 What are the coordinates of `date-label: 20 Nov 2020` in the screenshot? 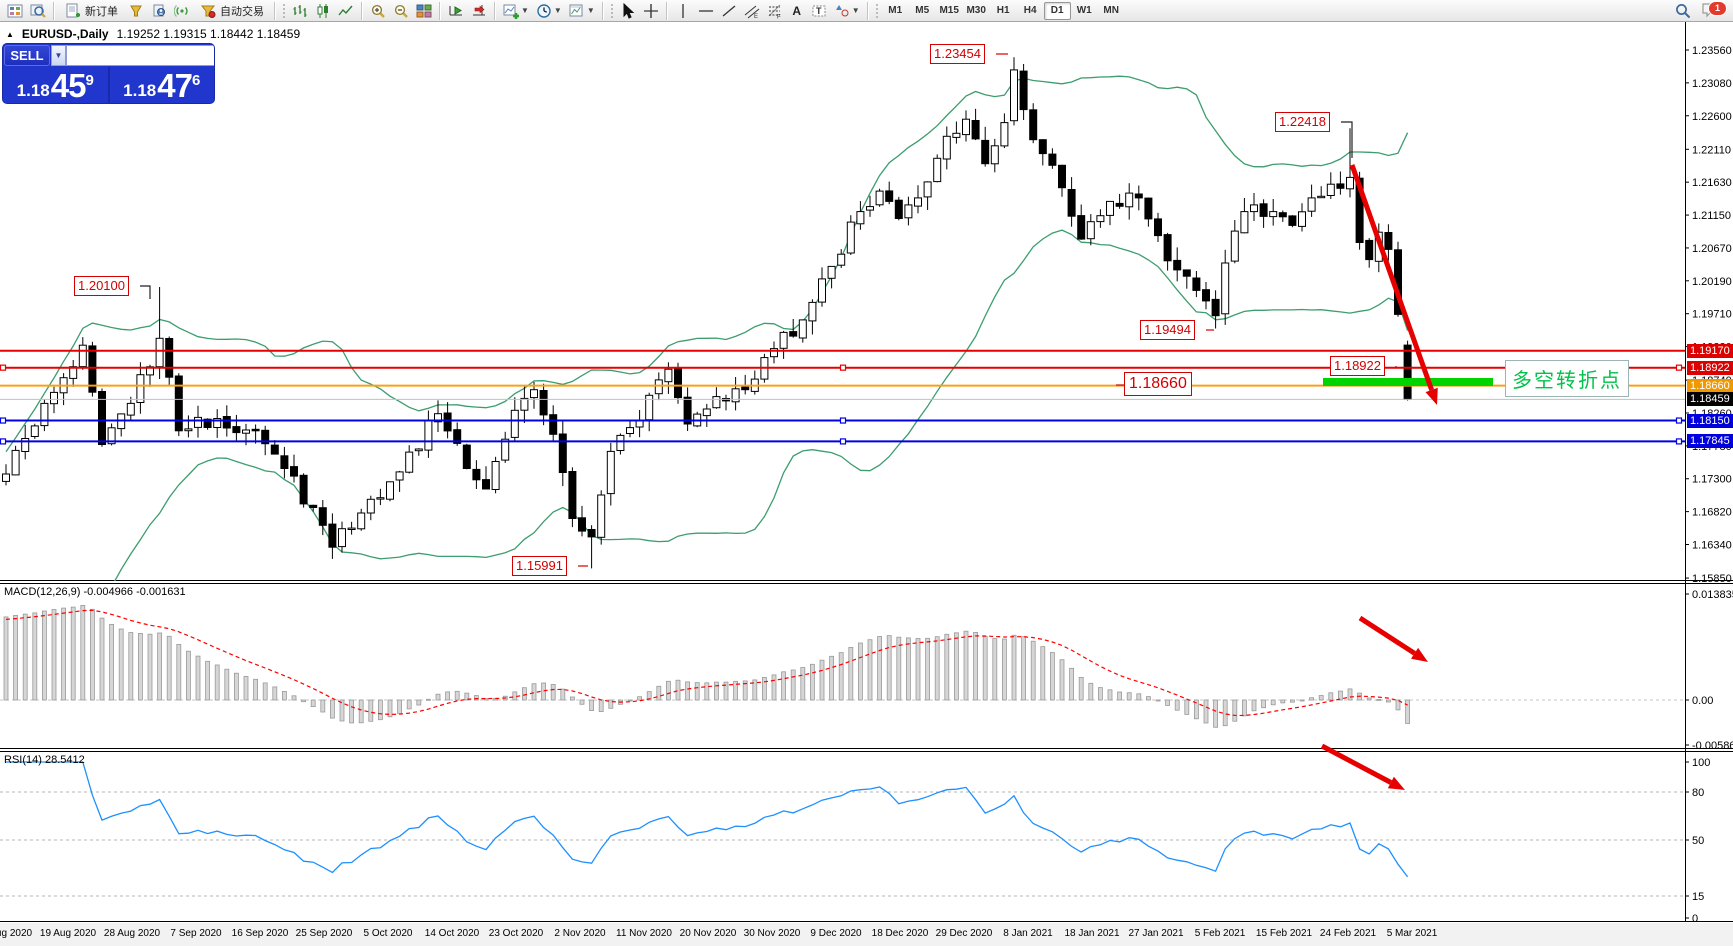 It's located at (708, 933).